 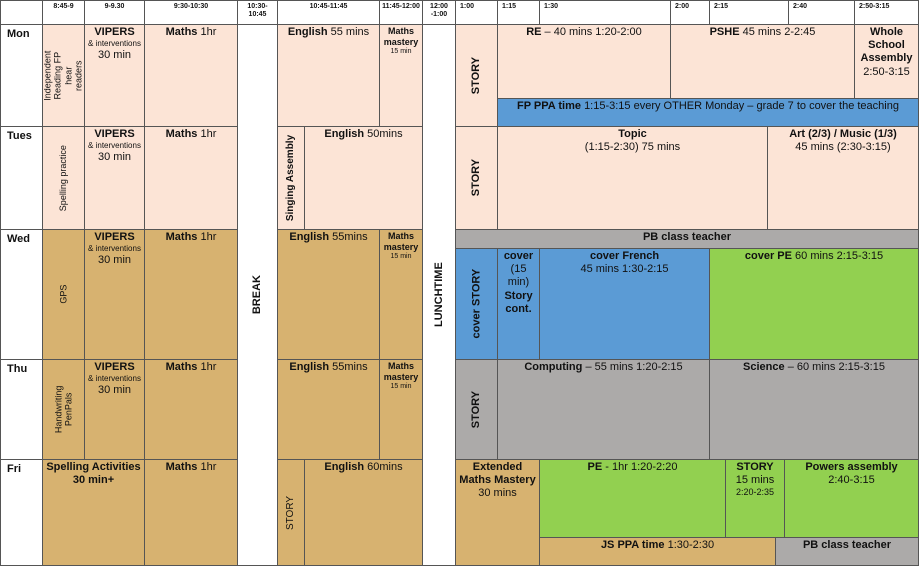 I want to click on time-header: 2:15, so click(x=749, y=12).